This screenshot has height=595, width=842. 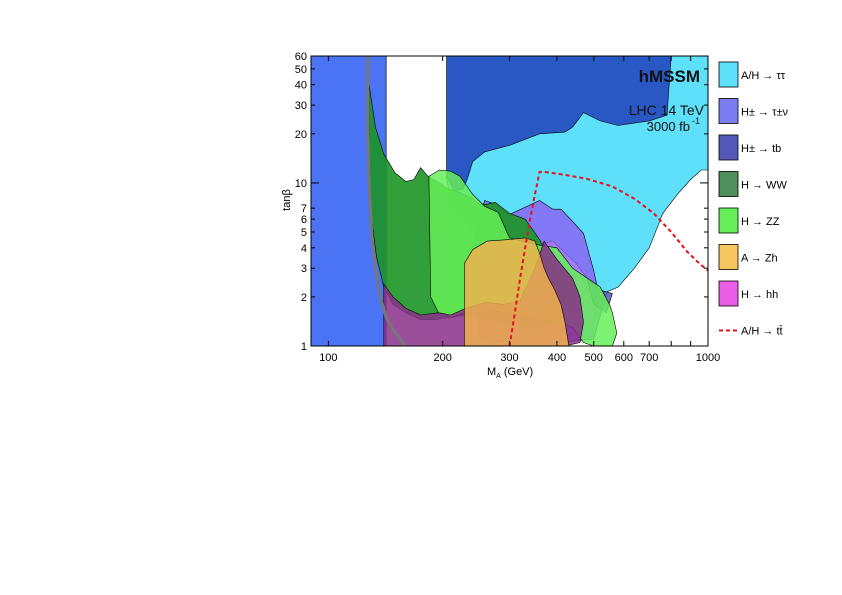 I want to click on legend-label: H± → tb, so click(x=761, y=149).